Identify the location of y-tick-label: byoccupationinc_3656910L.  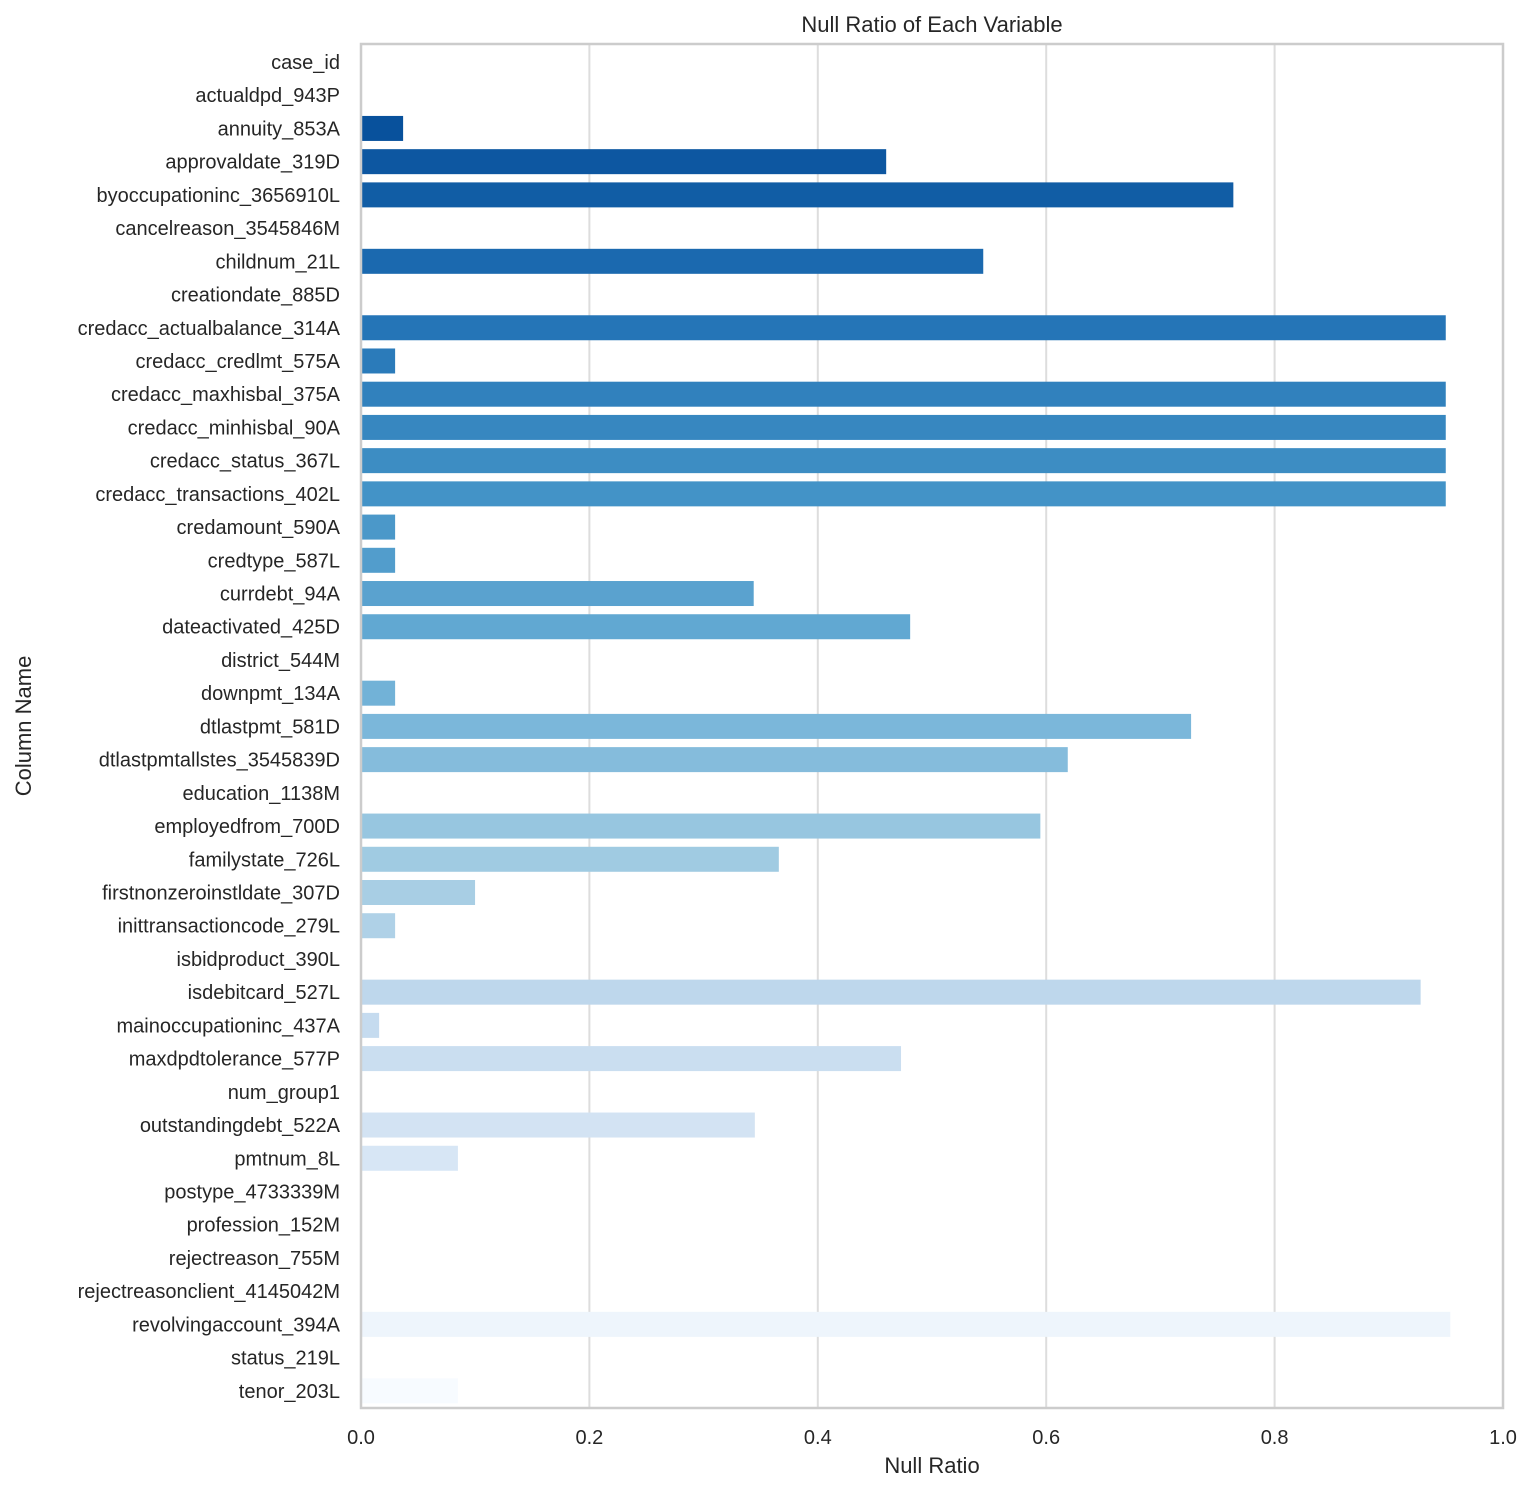
(218, 196).